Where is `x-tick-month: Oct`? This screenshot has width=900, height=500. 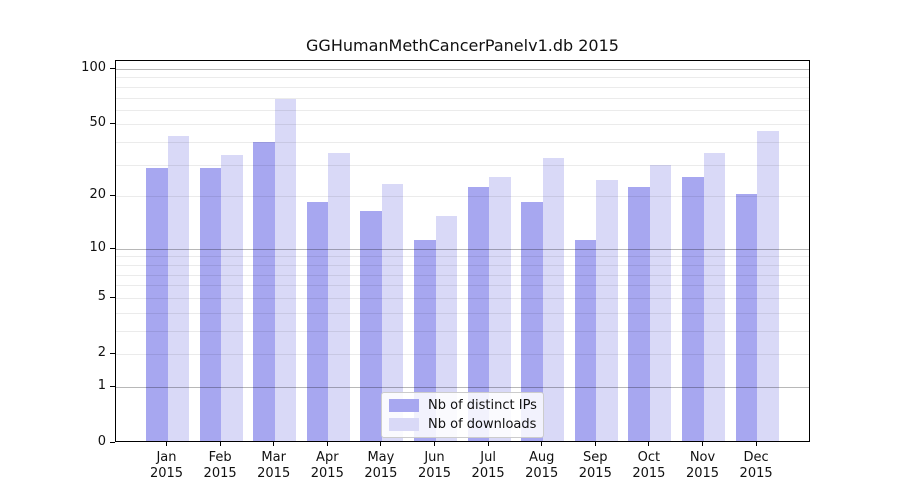 x-tick-month: Oct is located at coordinates (649, 457).